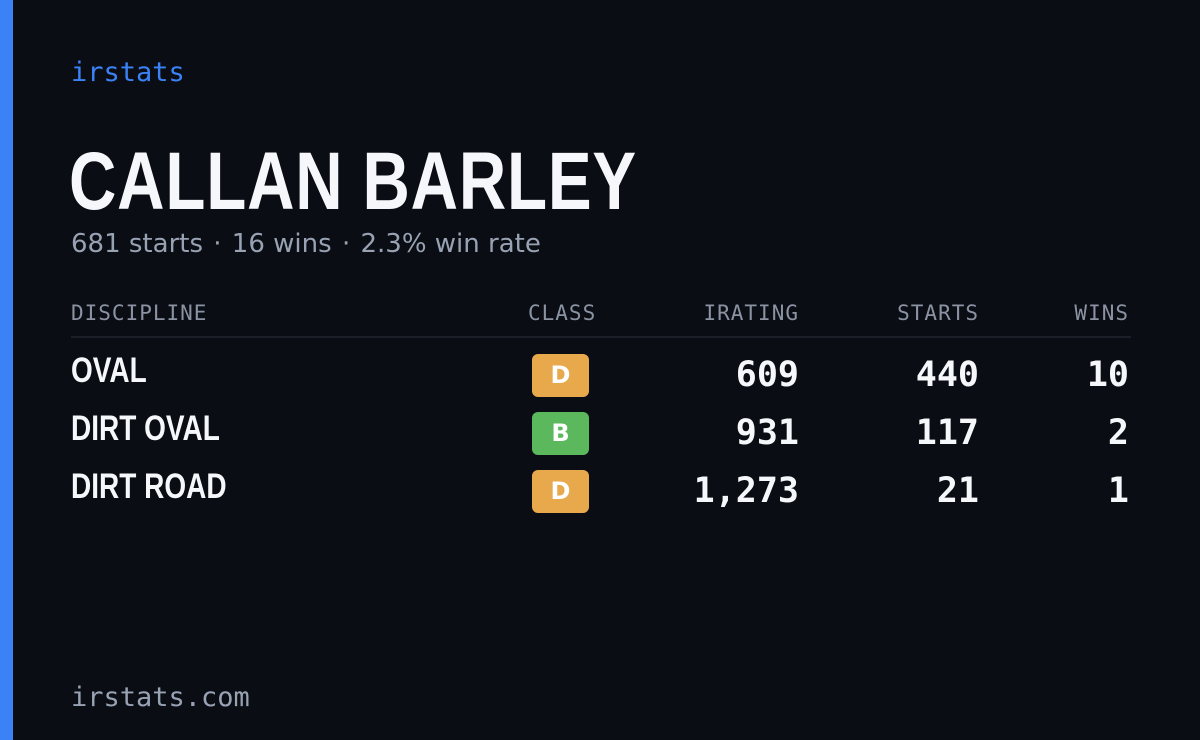 This screenshot has width=1200, height=740. What do you see at coordinates (562, 313) in the screenshot?
I see `header-class: CLASS` at bounding box center [562, 313].